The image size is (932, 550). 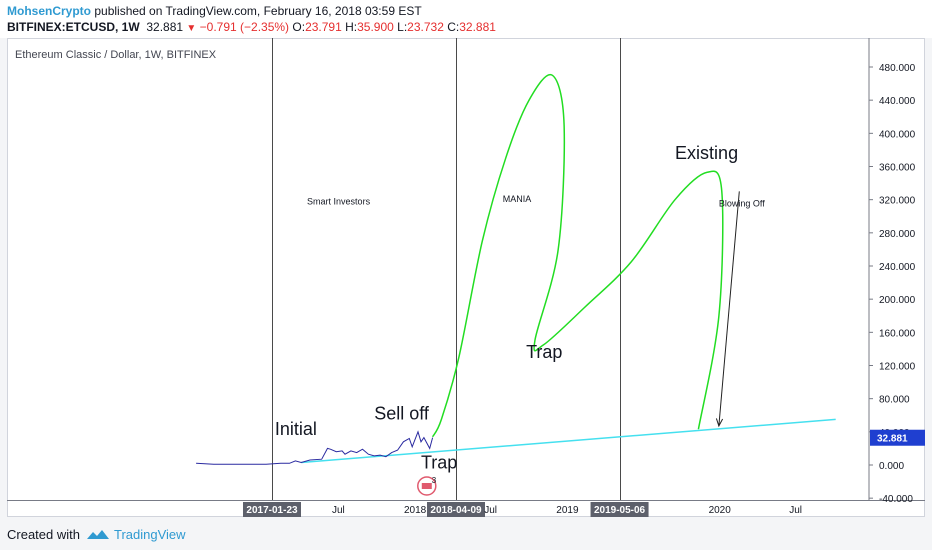 I want to click on time-tick-label: 2019-05-06, so click(x=620, y=510).